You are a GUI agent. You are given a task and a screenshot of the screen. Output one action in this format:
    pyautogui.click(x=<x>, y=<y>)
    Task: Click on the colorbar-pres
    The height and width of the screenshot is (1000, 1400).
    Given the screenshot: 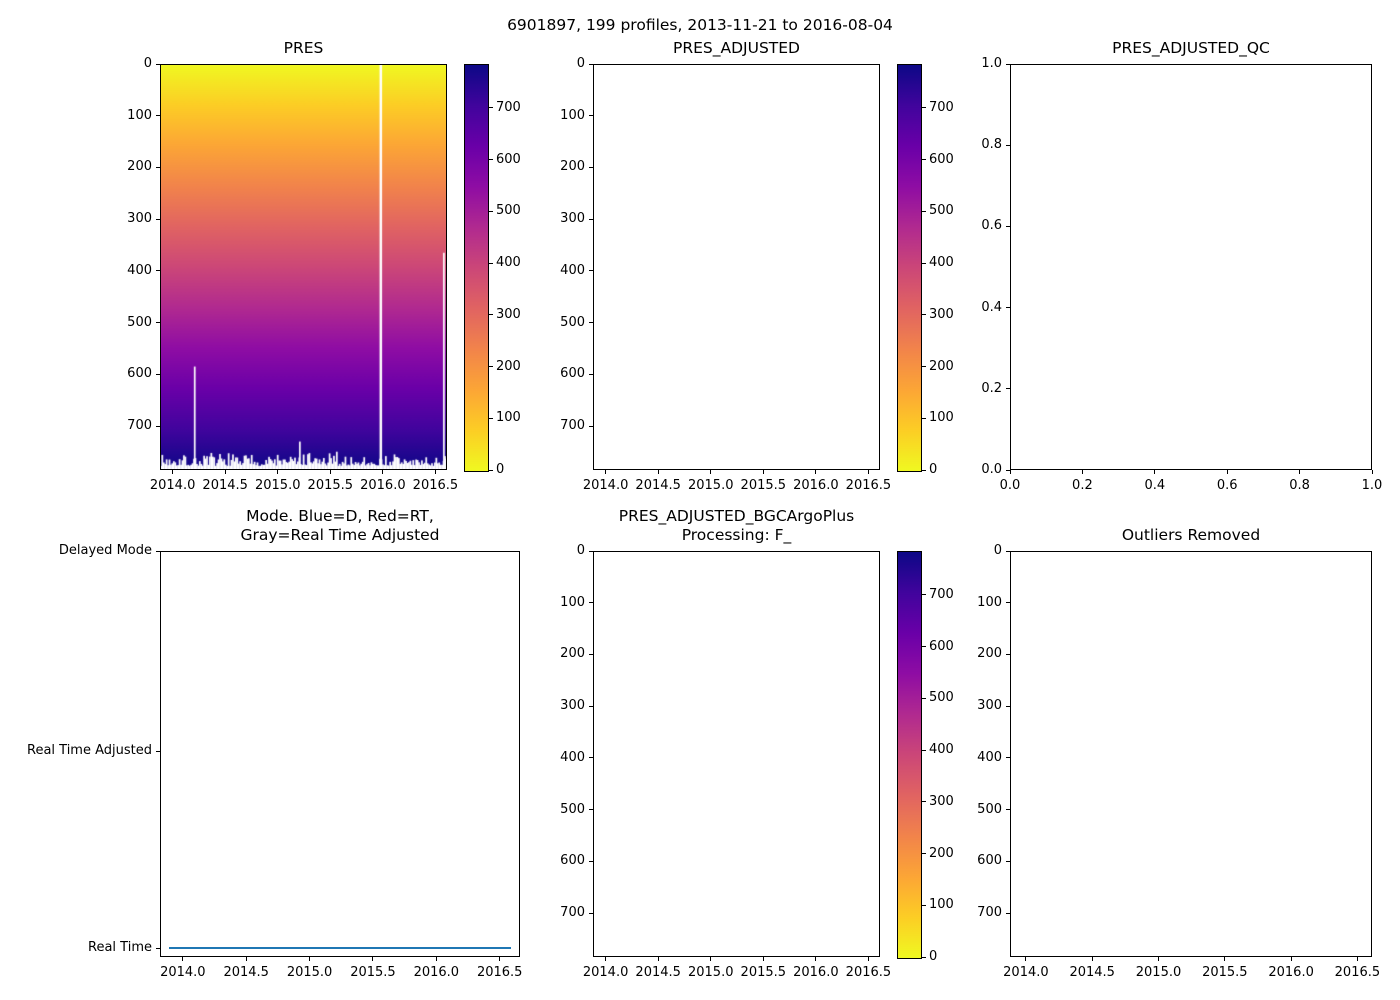 What is the action you would take?
    pyautogui.click(x=476, y=268)
    